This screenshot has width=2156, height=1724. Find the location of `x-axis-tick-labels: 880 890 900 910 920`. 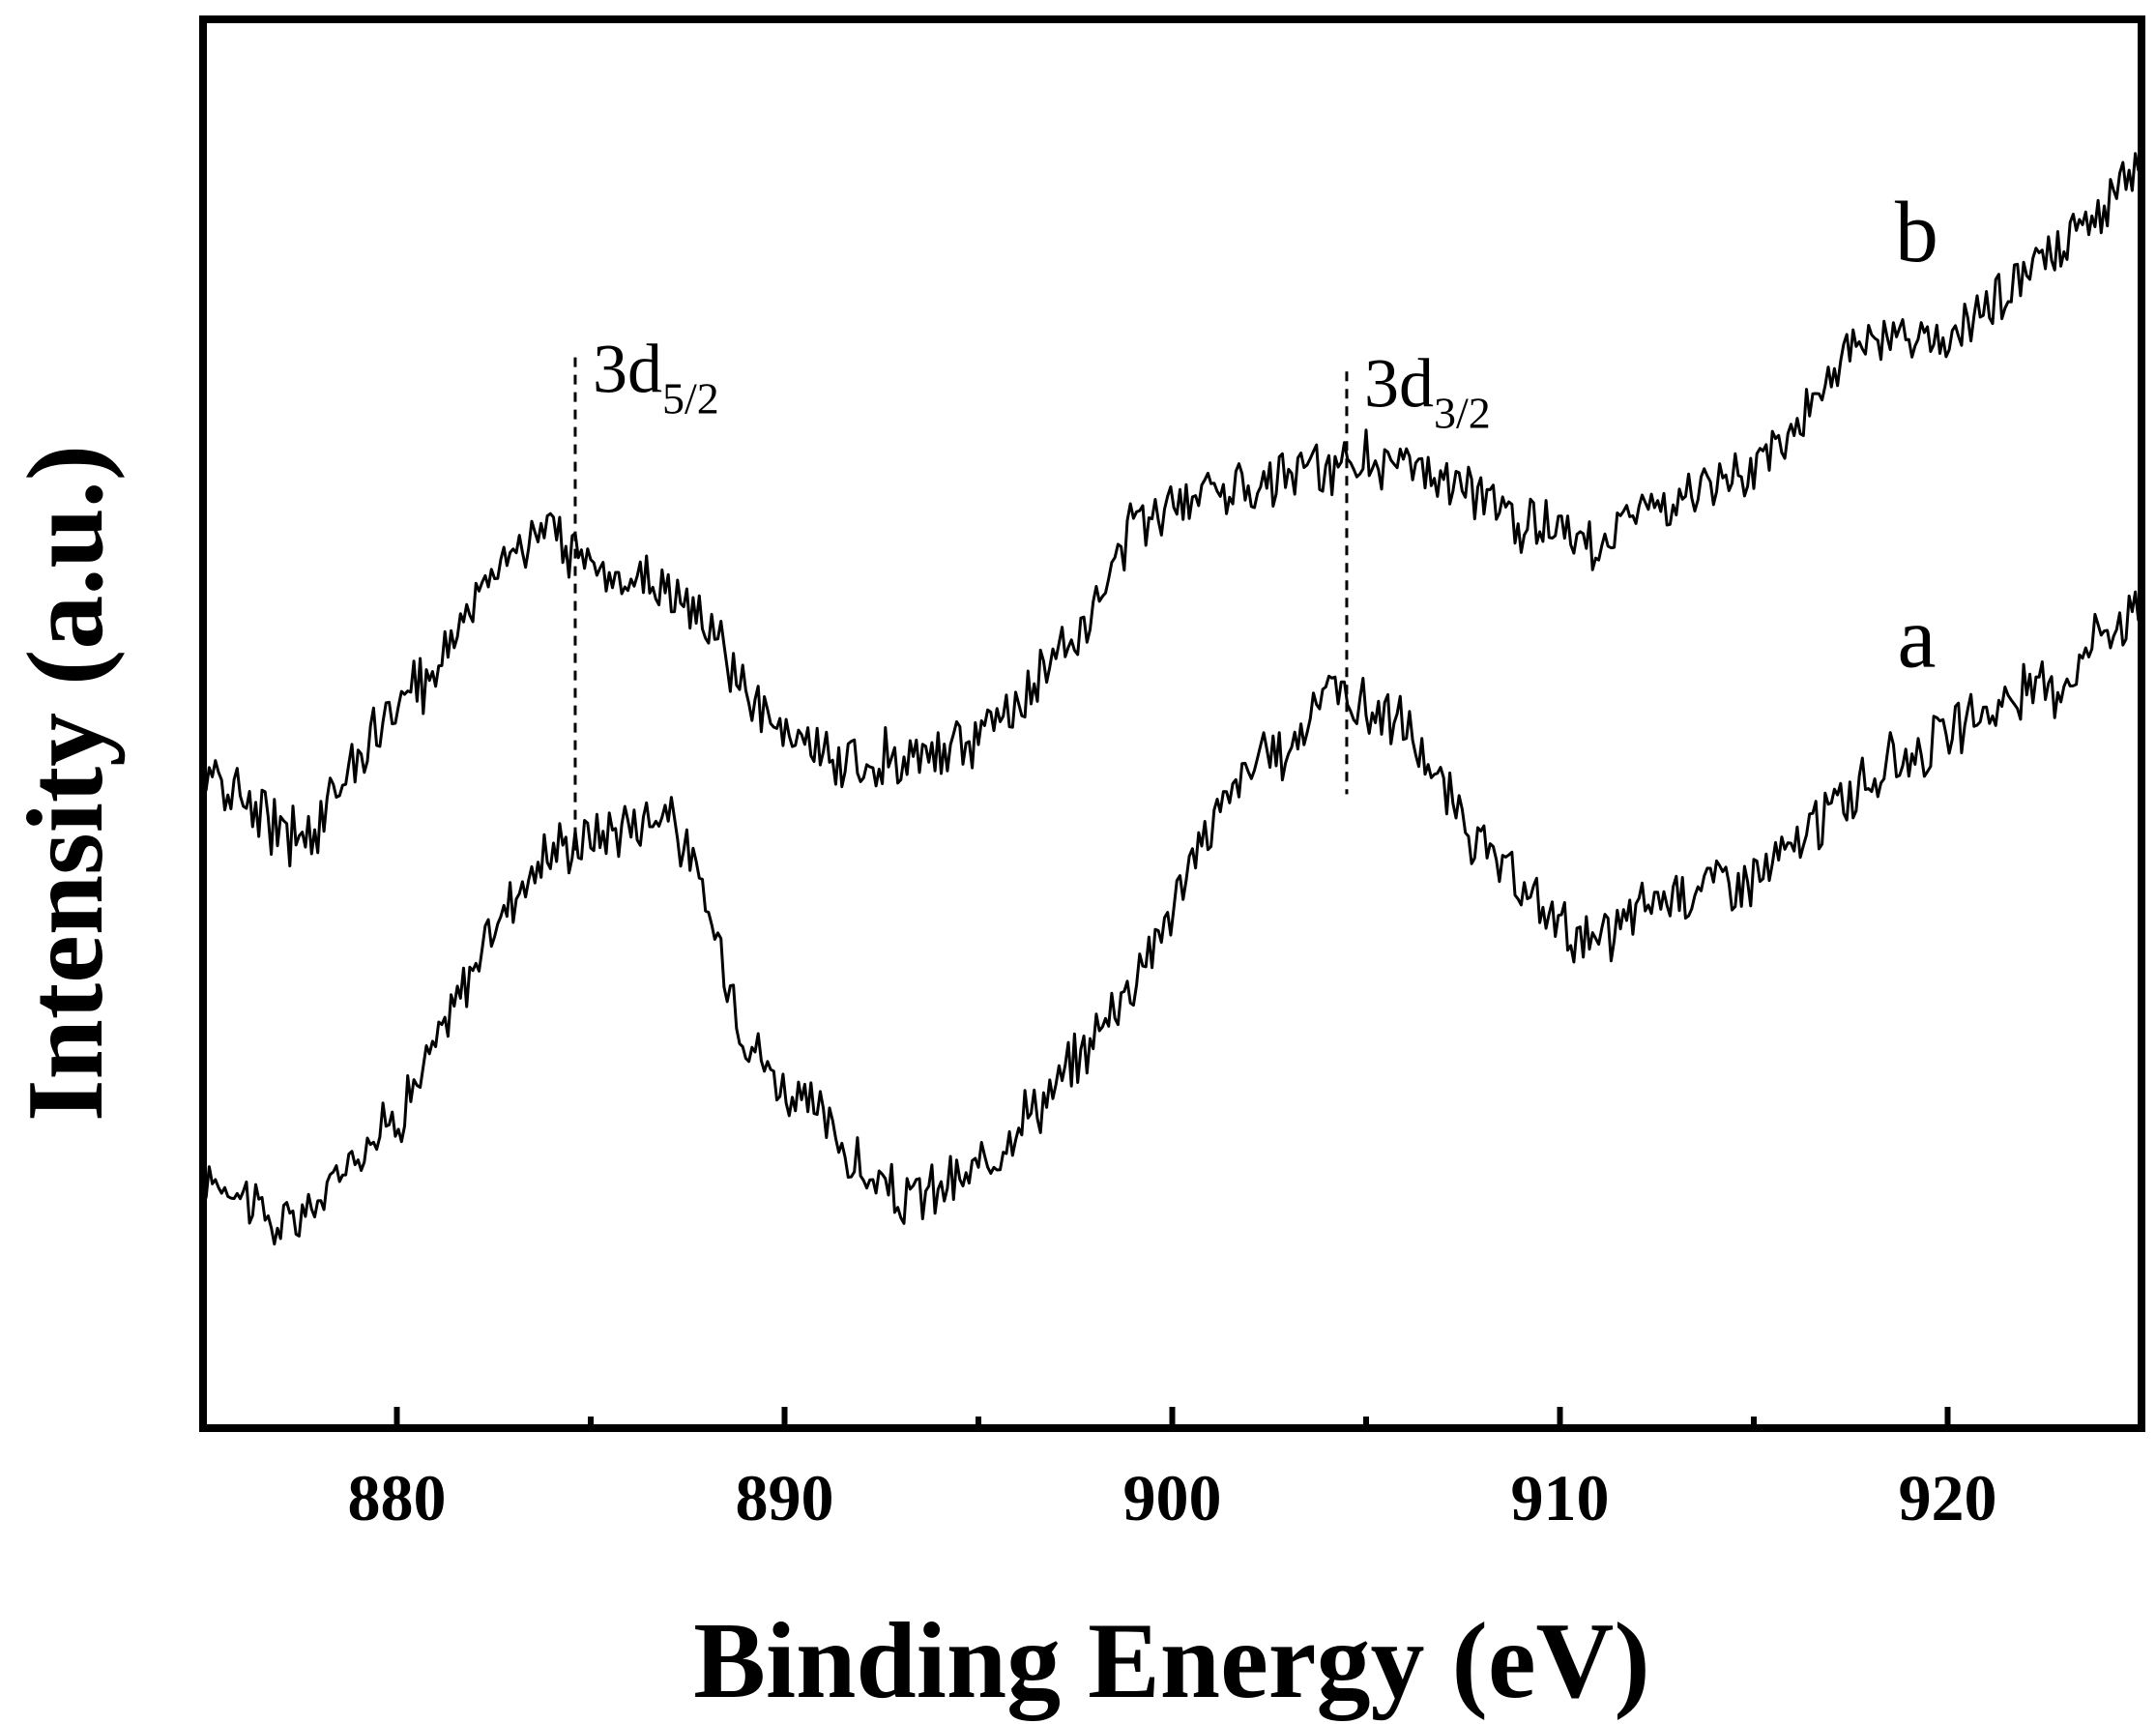

x-axis-tick-labels: 880 890 900 910 920 is located at coordinates (1172, 1497).